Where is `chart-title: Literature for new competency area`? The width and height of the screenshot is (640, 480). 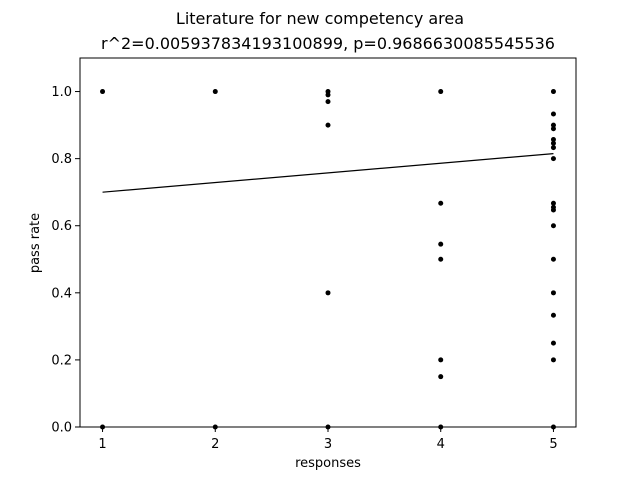
chart-title: Literature for new competency area is located at coordinates (320, 18).